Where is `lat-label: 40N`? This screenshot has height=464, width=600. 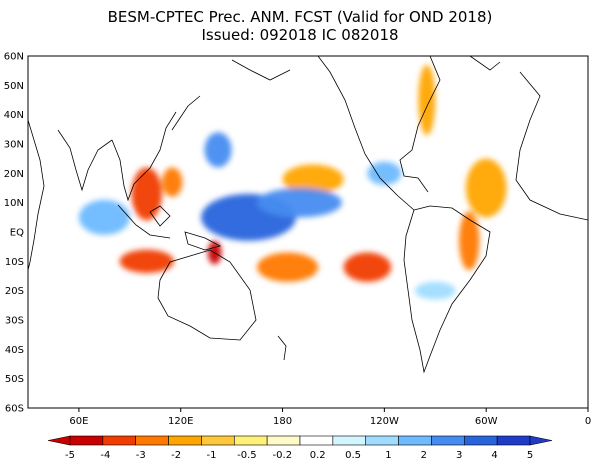
lat-label: 40N is located at coordinates (14, 115).